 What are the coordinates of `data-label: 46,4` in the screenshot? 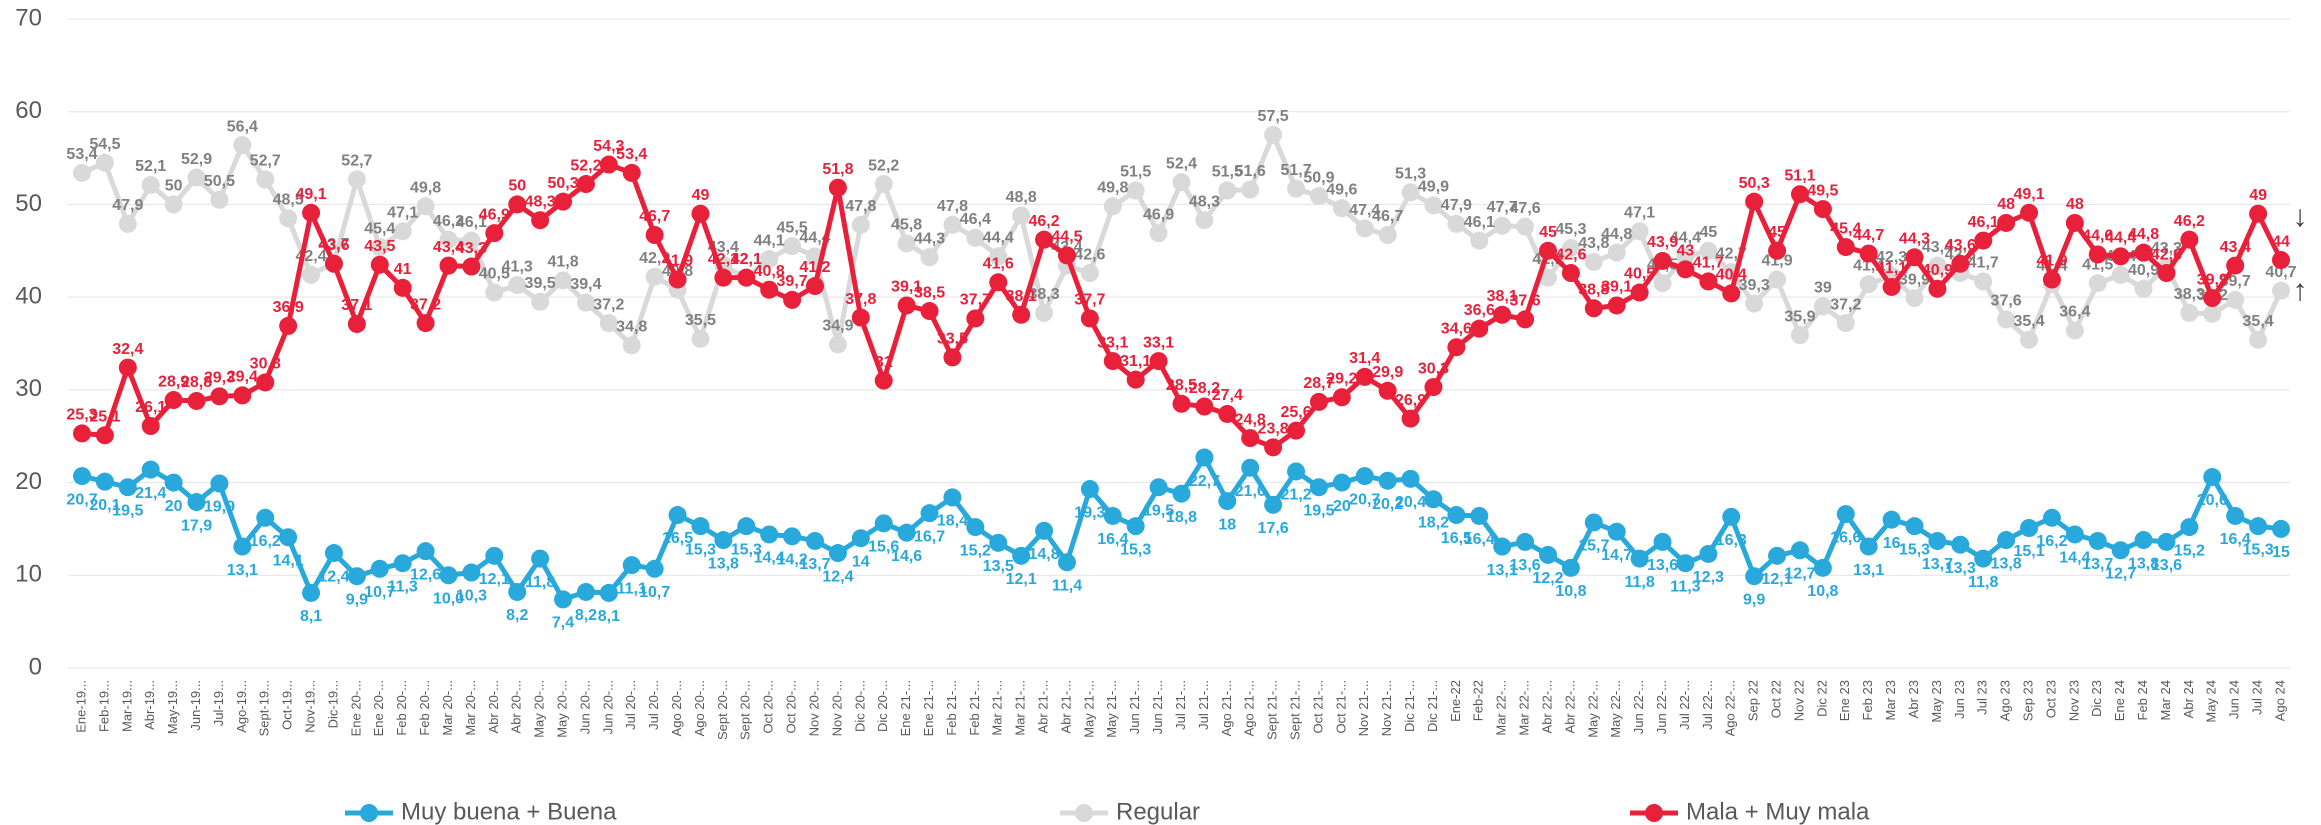 It's located at (975, 219).